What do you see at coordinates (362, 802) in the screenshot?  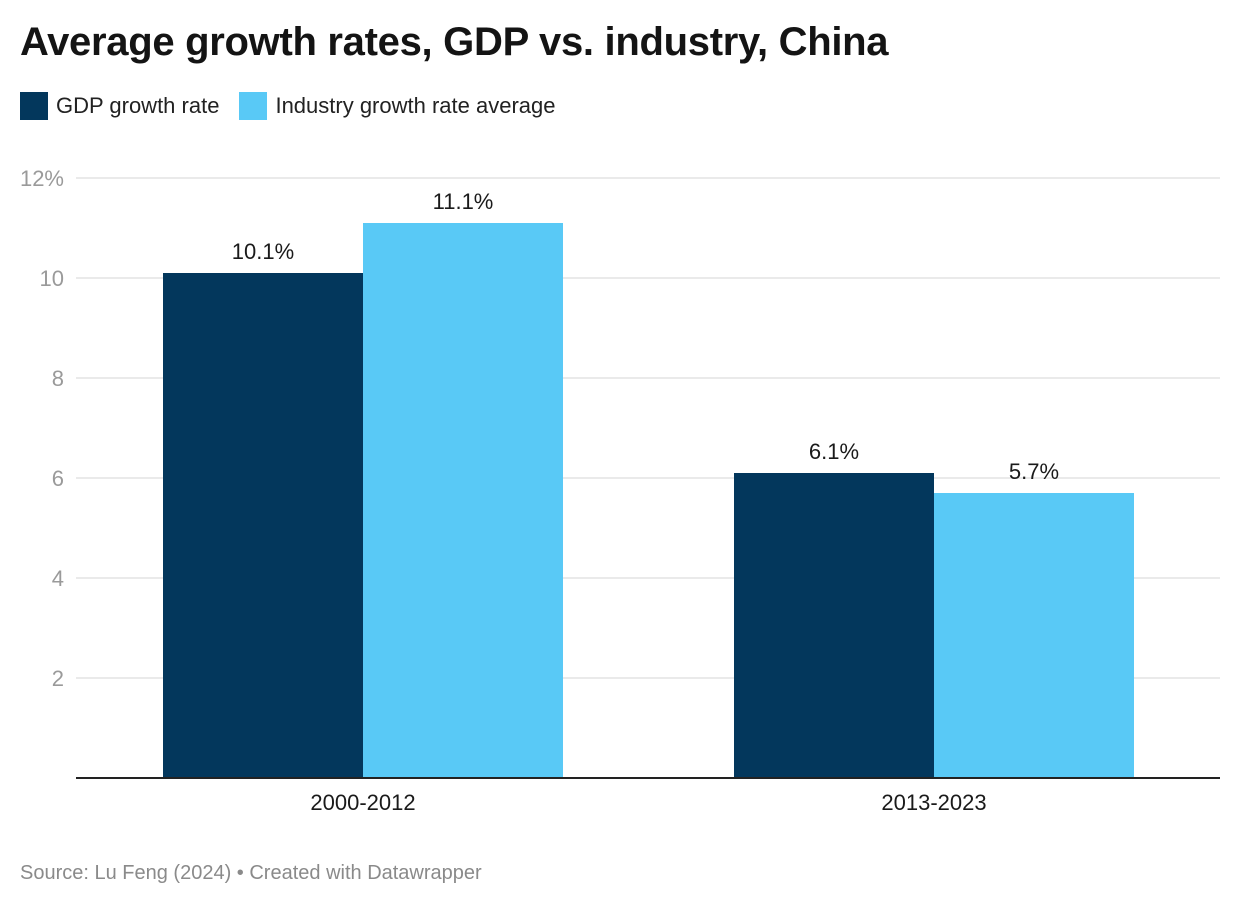 I see `x-tick-label: 2000-2012` at bounding box center [362, 802].